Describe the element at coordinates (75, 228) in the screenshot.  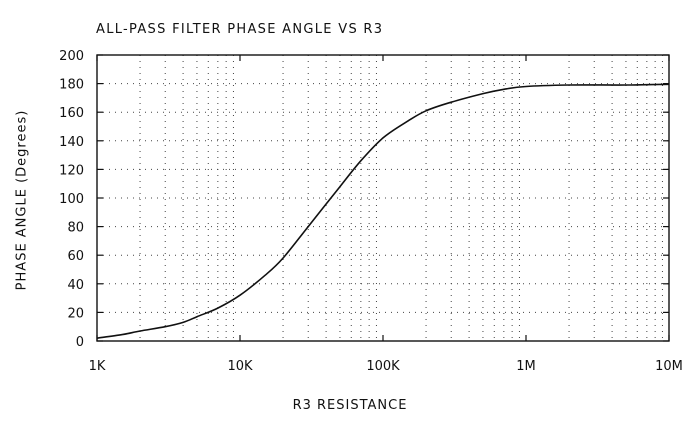
I see `y-tick-label: 80` at that location.